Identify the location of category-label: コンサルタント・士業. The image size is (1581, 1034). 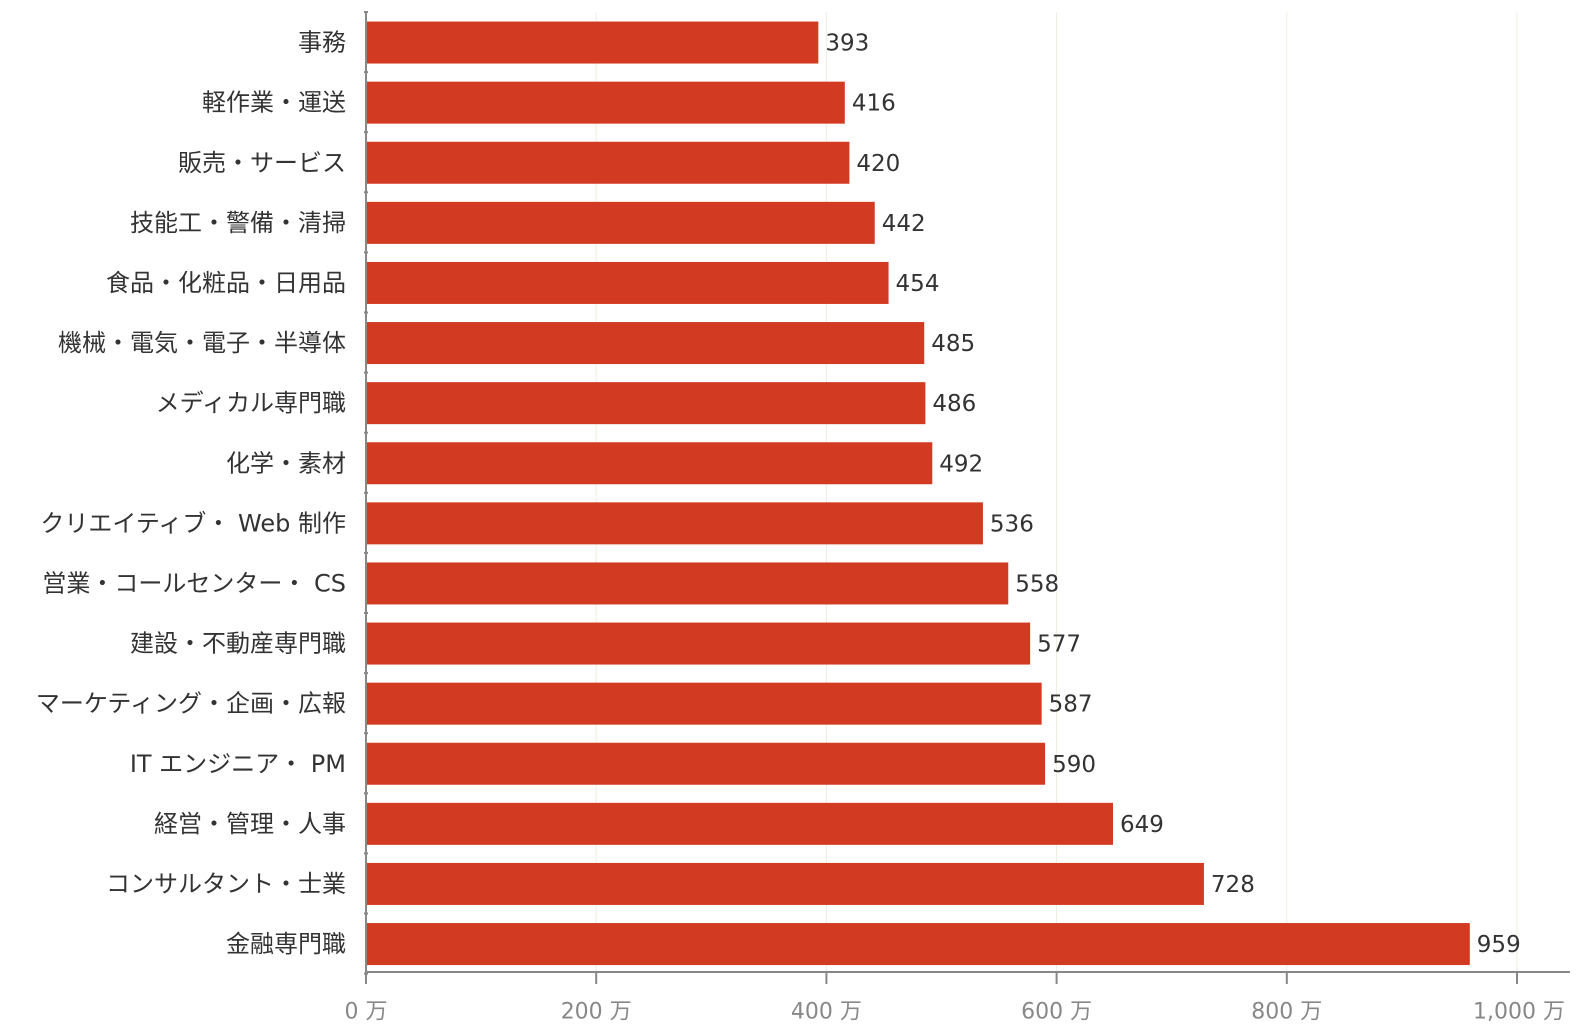
(226, 884).